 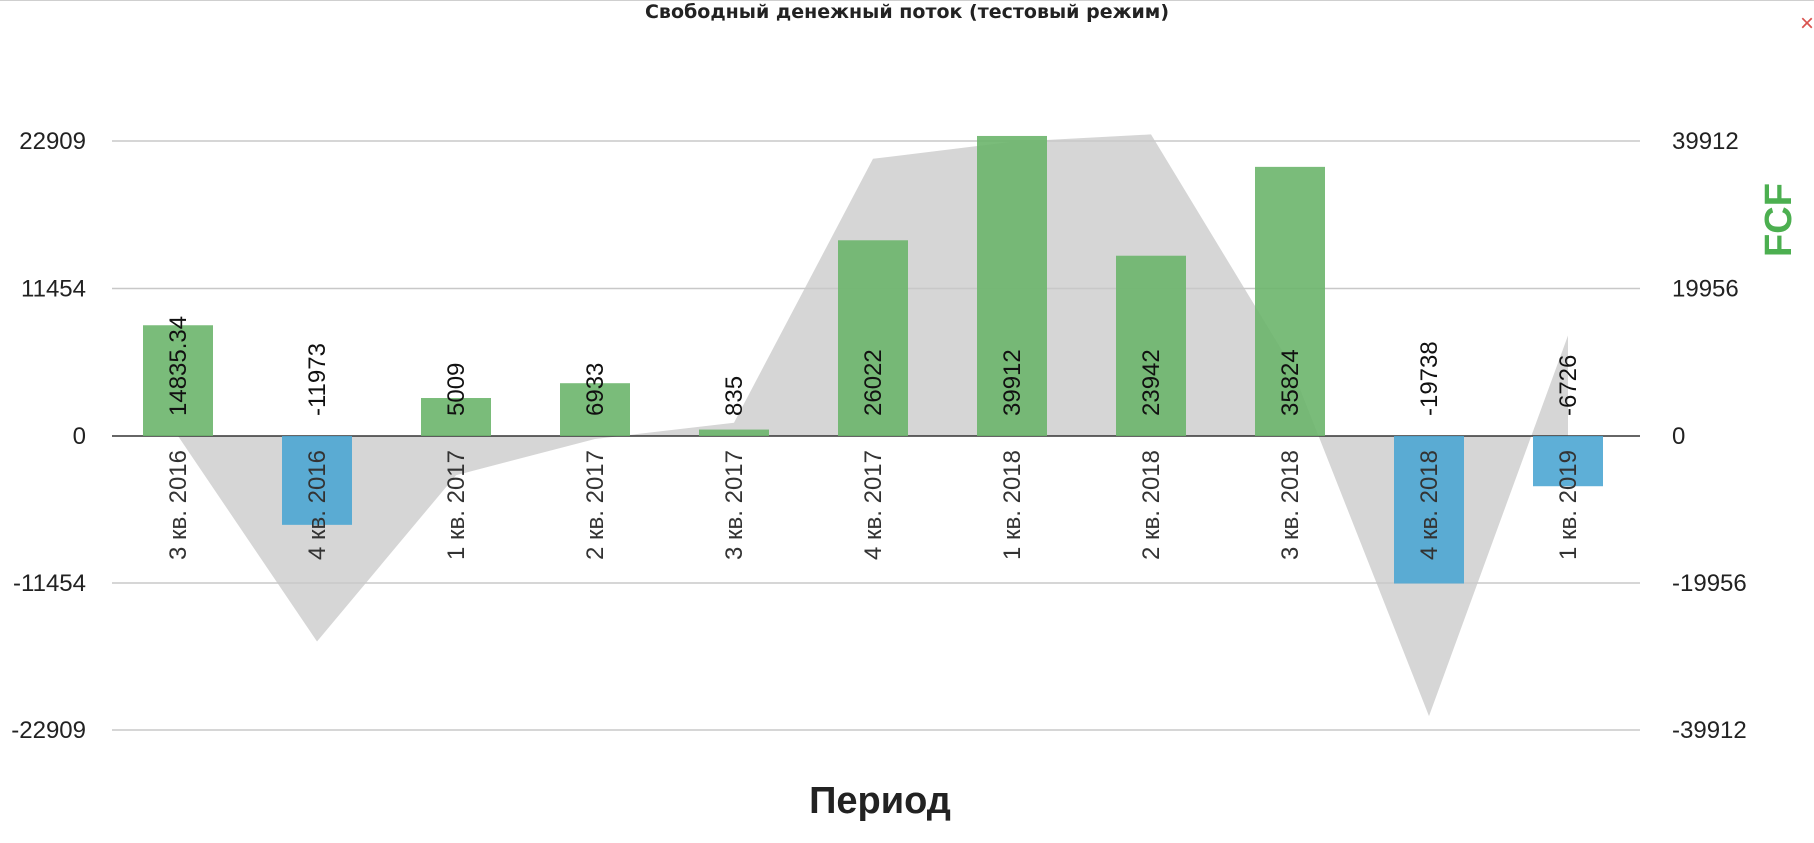 I want to click on left-tick-label: 22909, so click(x=52, y=141).